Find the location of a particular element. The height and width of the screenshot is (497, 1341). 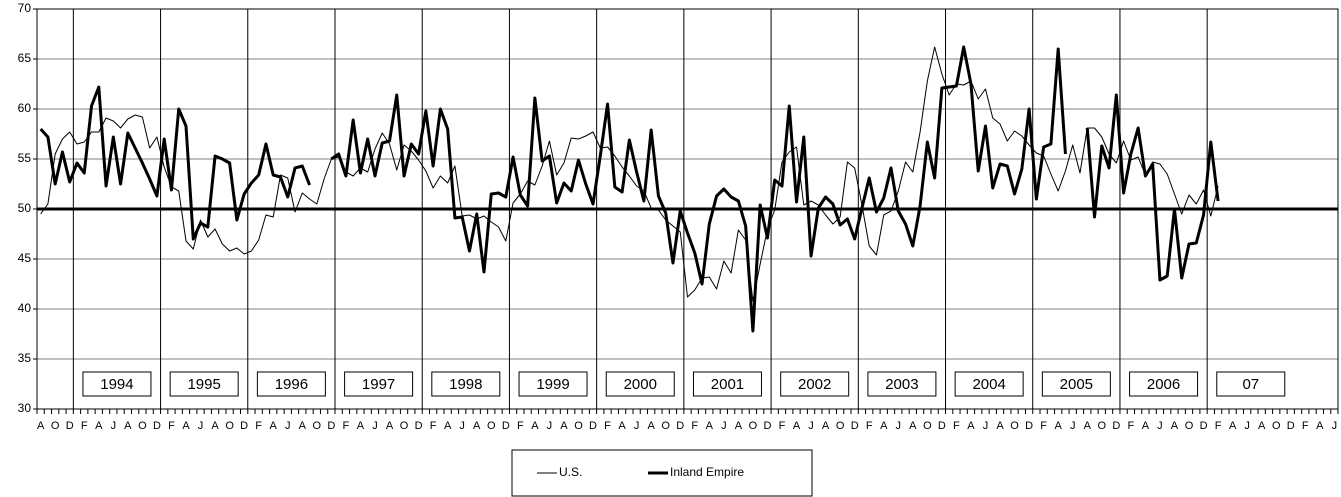

year-label: 1996 is located at coordinates (291, 384).